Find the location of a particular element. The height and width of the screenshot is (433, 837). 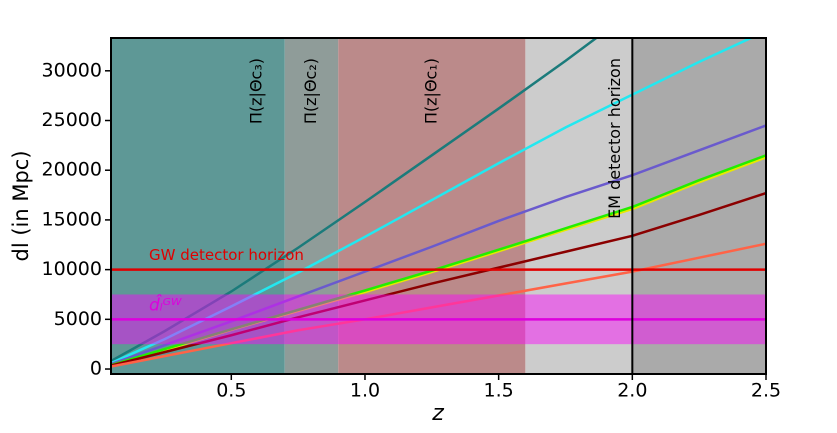

region-label: Π(z|Θc₃) is located at coordinates (255, 91).